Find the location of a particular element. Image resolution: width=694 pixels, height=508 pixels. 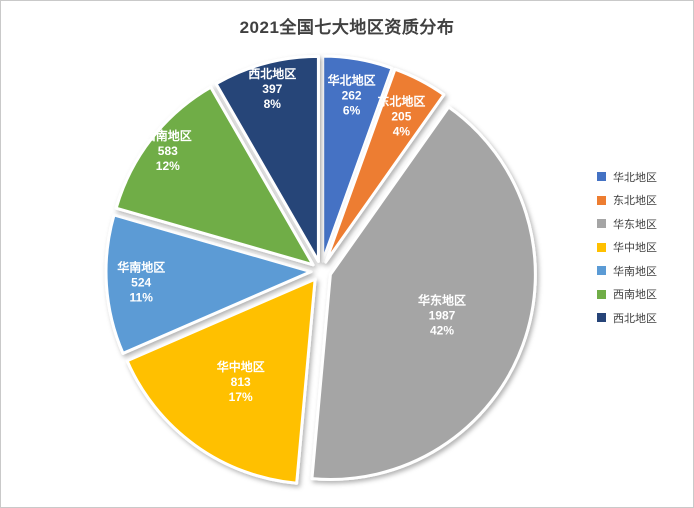

legend-item-central-china: 华中地区 is located at coordinates (627, 248).